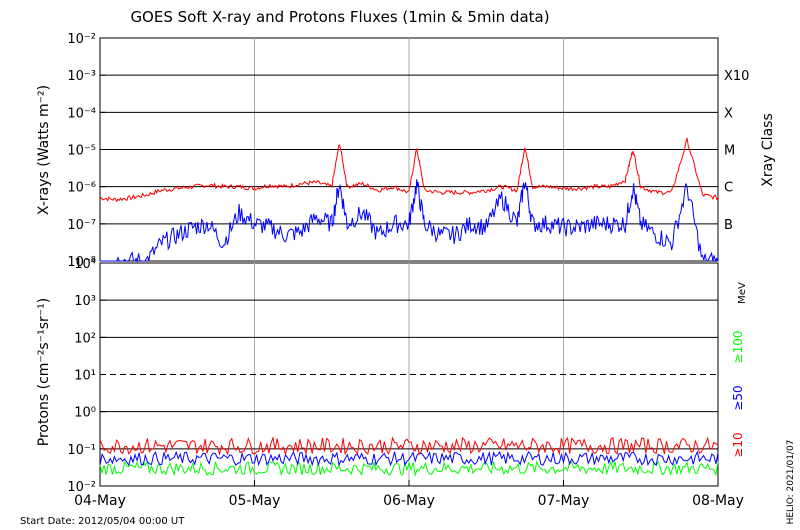 The image size is (800, 530). What do you see at coordinates (736, 76) in the screenshot?
I see `xray-class-label: X10` at bounding box center [736, 76].